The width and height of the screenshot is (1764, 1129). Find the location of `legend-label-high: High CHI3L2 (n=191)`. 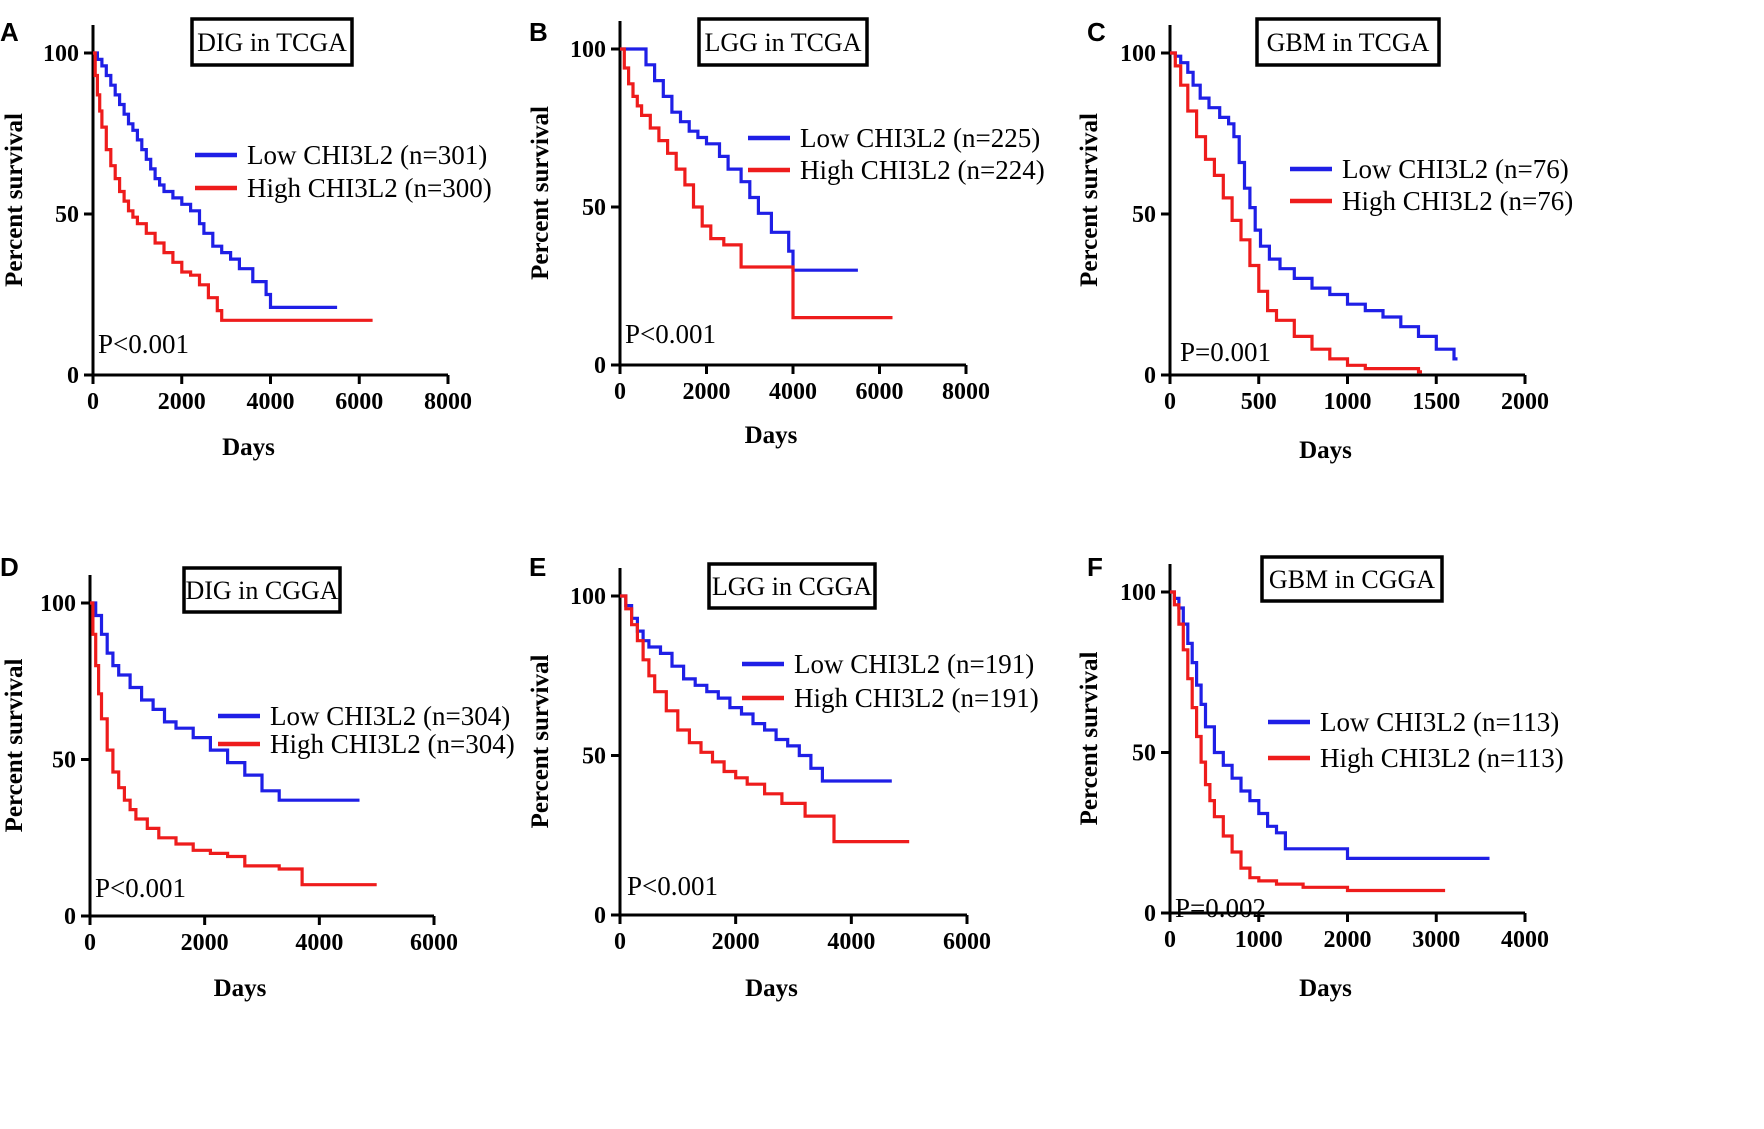

legend-label-high: High CHI3L2 (n=191) is located at coordinates (916, 698).